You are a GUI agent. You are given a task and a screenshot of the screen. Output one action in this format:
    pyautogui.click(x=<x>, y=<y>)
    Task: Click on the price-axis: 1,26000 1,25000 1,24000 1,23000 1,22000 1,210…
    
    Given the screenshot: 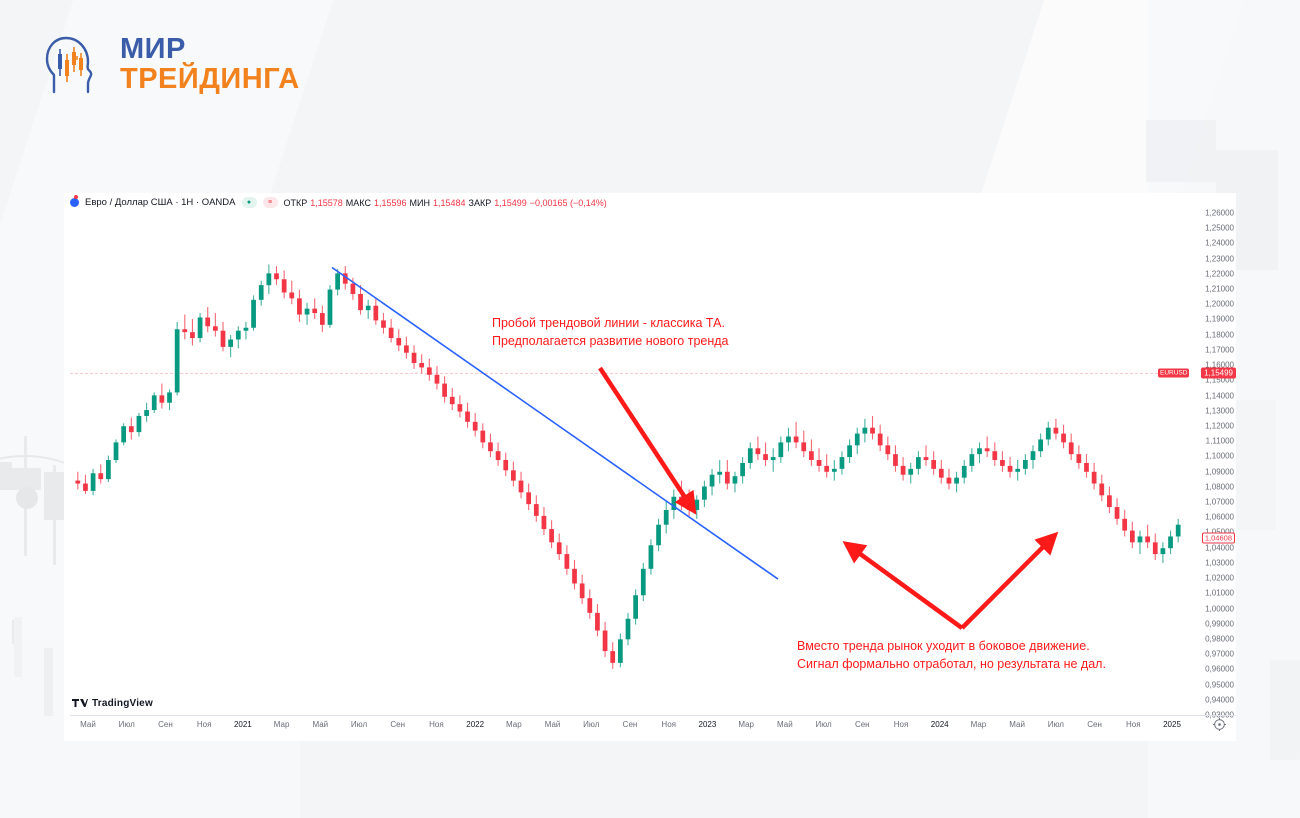 What is the action you would take?
    pyautogui.click(x=1197, y=463)
    